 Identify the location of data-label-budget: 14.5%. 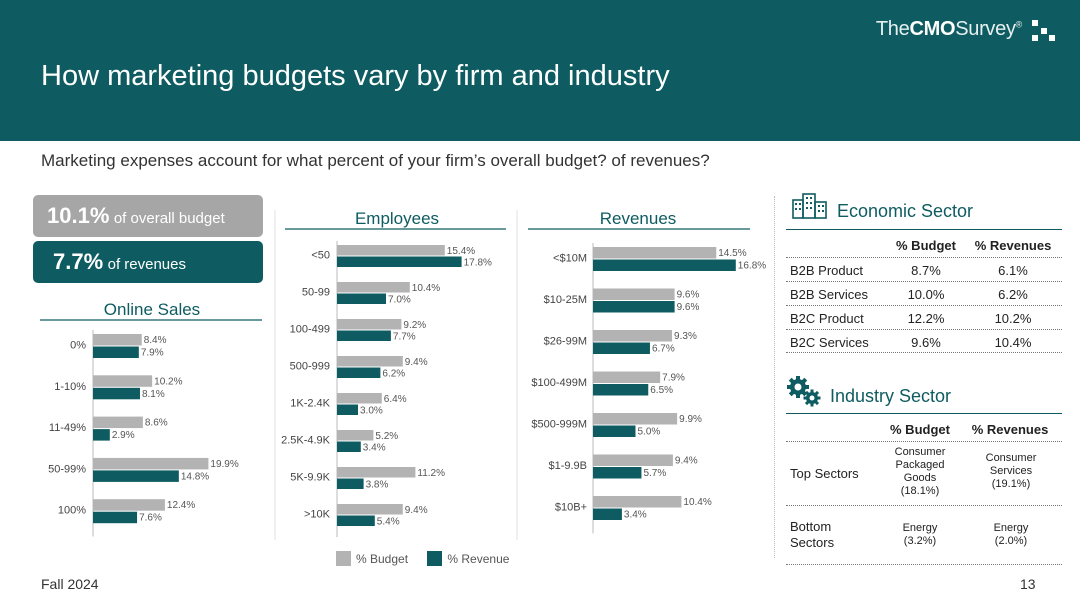
(732, 253).